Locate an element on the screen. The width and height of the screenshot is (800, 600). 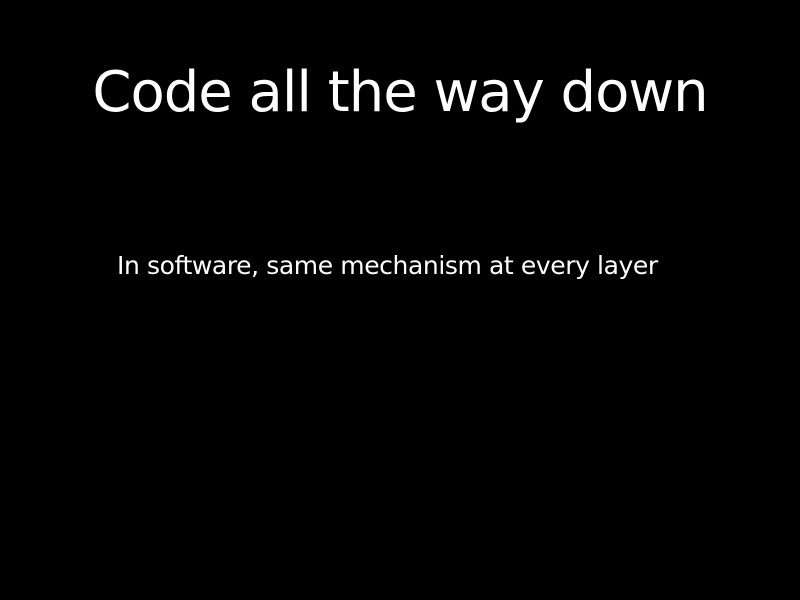
slide-title: Code all the way down is located at coordinates (400, 92).